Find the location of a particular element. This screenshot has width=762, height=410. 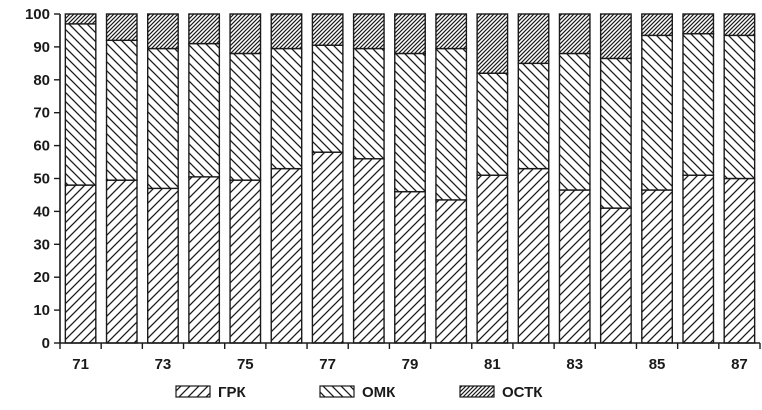

y-tick-label-70: 70 is located at coordinates (41, 113).